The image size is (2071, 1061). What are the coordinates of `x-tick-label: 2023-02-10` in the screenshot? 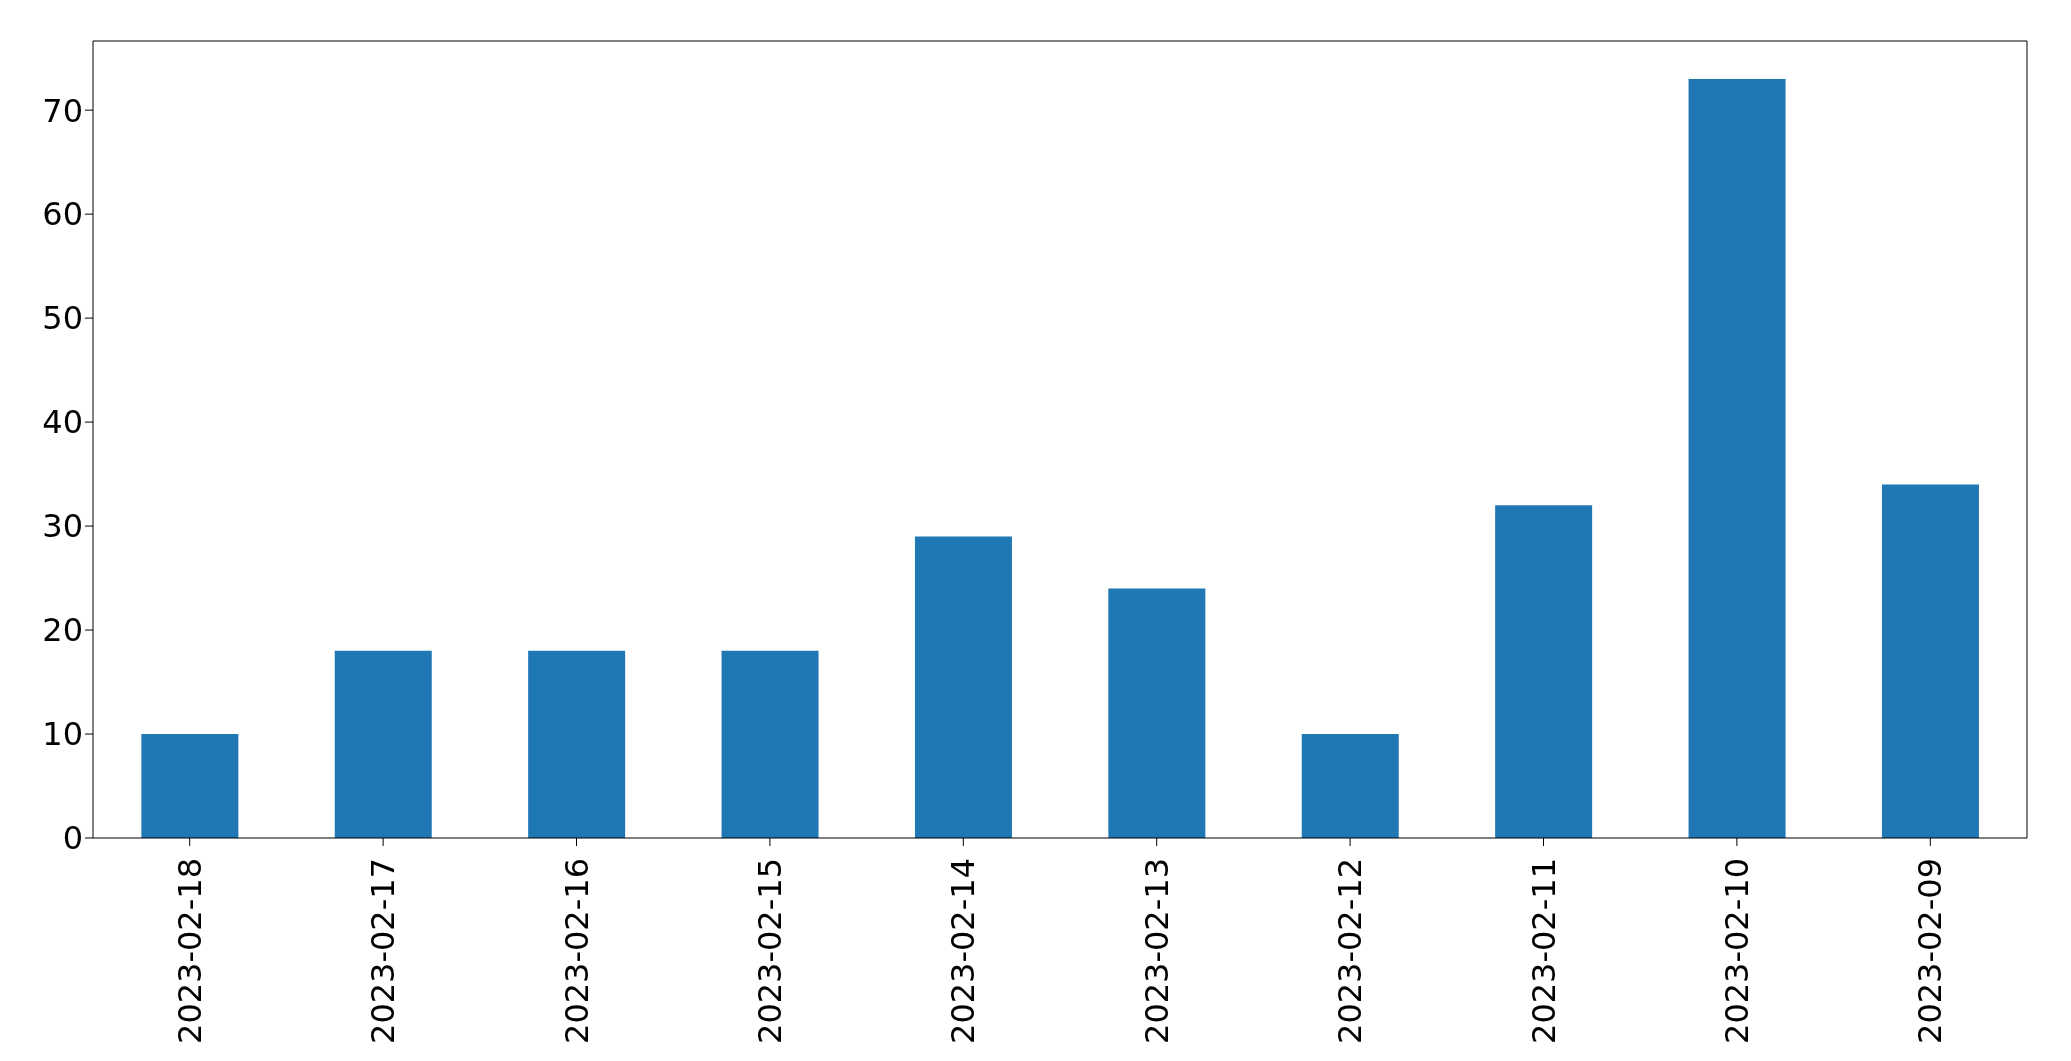 It's located at (1736, 951).